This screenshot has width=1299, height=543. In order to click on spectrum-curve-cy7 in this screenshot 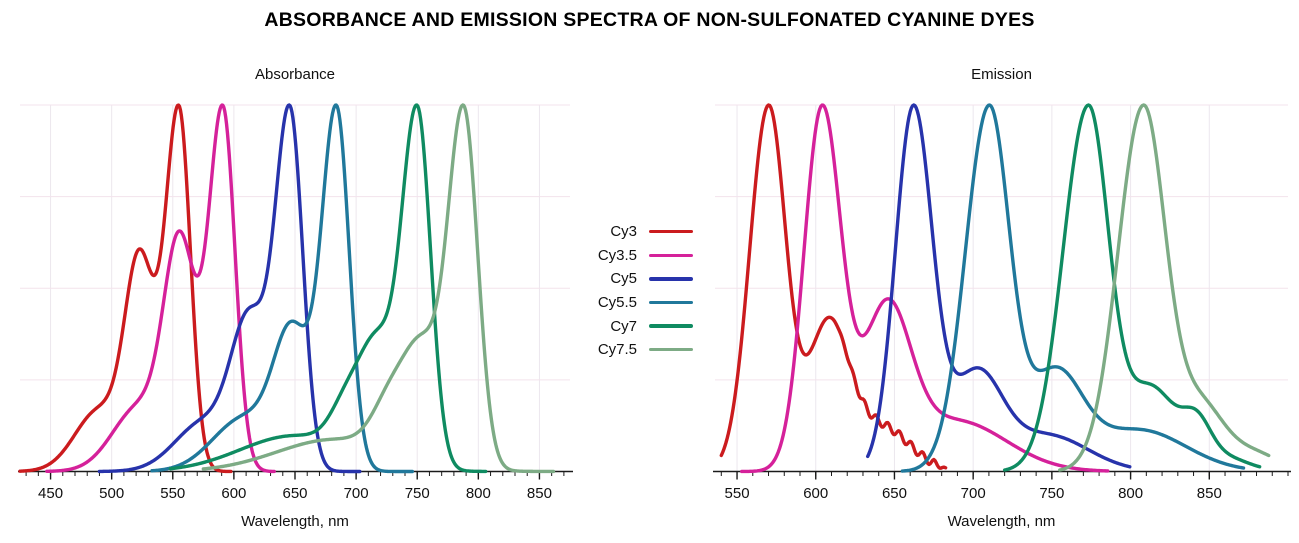, I will do `click(1132, 287)`.